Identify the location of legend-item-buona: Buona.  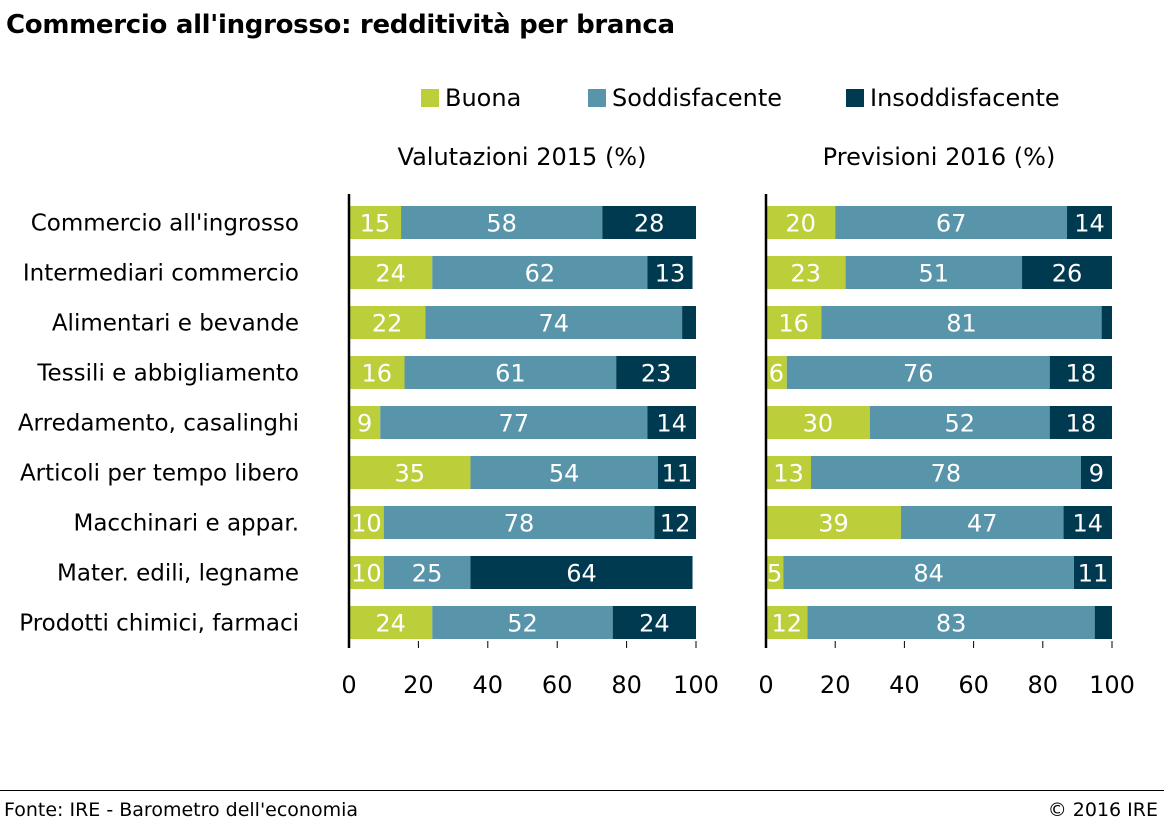
(471, 98).